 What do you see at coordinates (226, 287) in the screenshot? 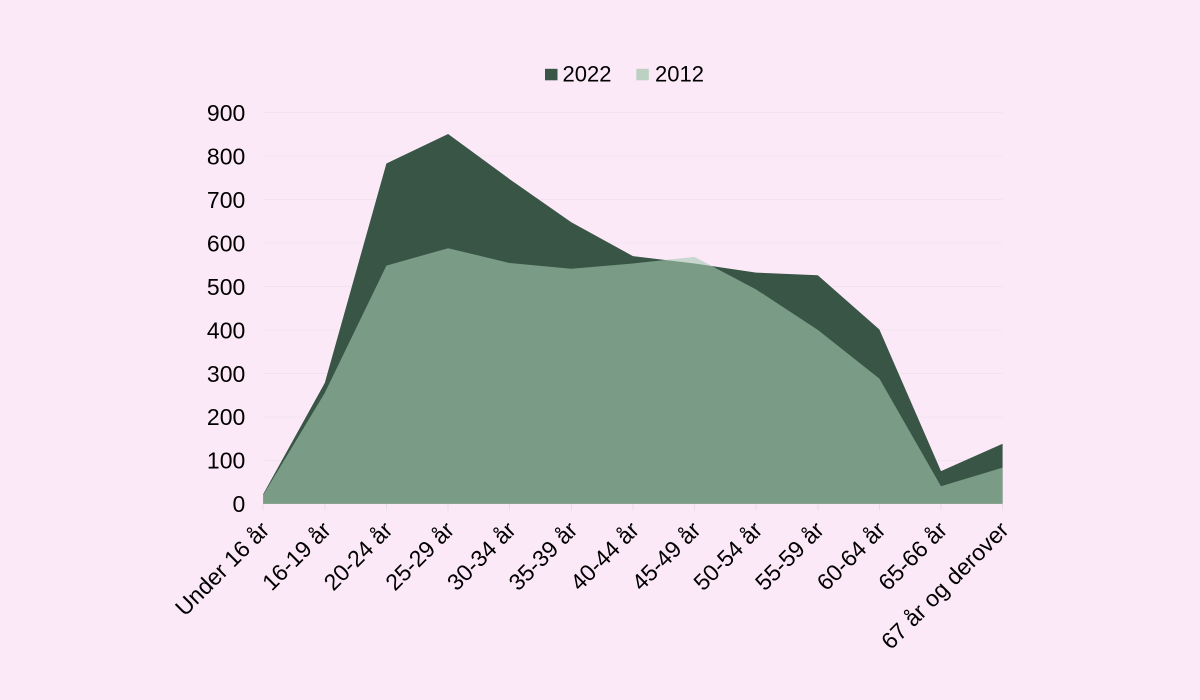
I see `svg-text: 500` at bounding box center [226, 287].